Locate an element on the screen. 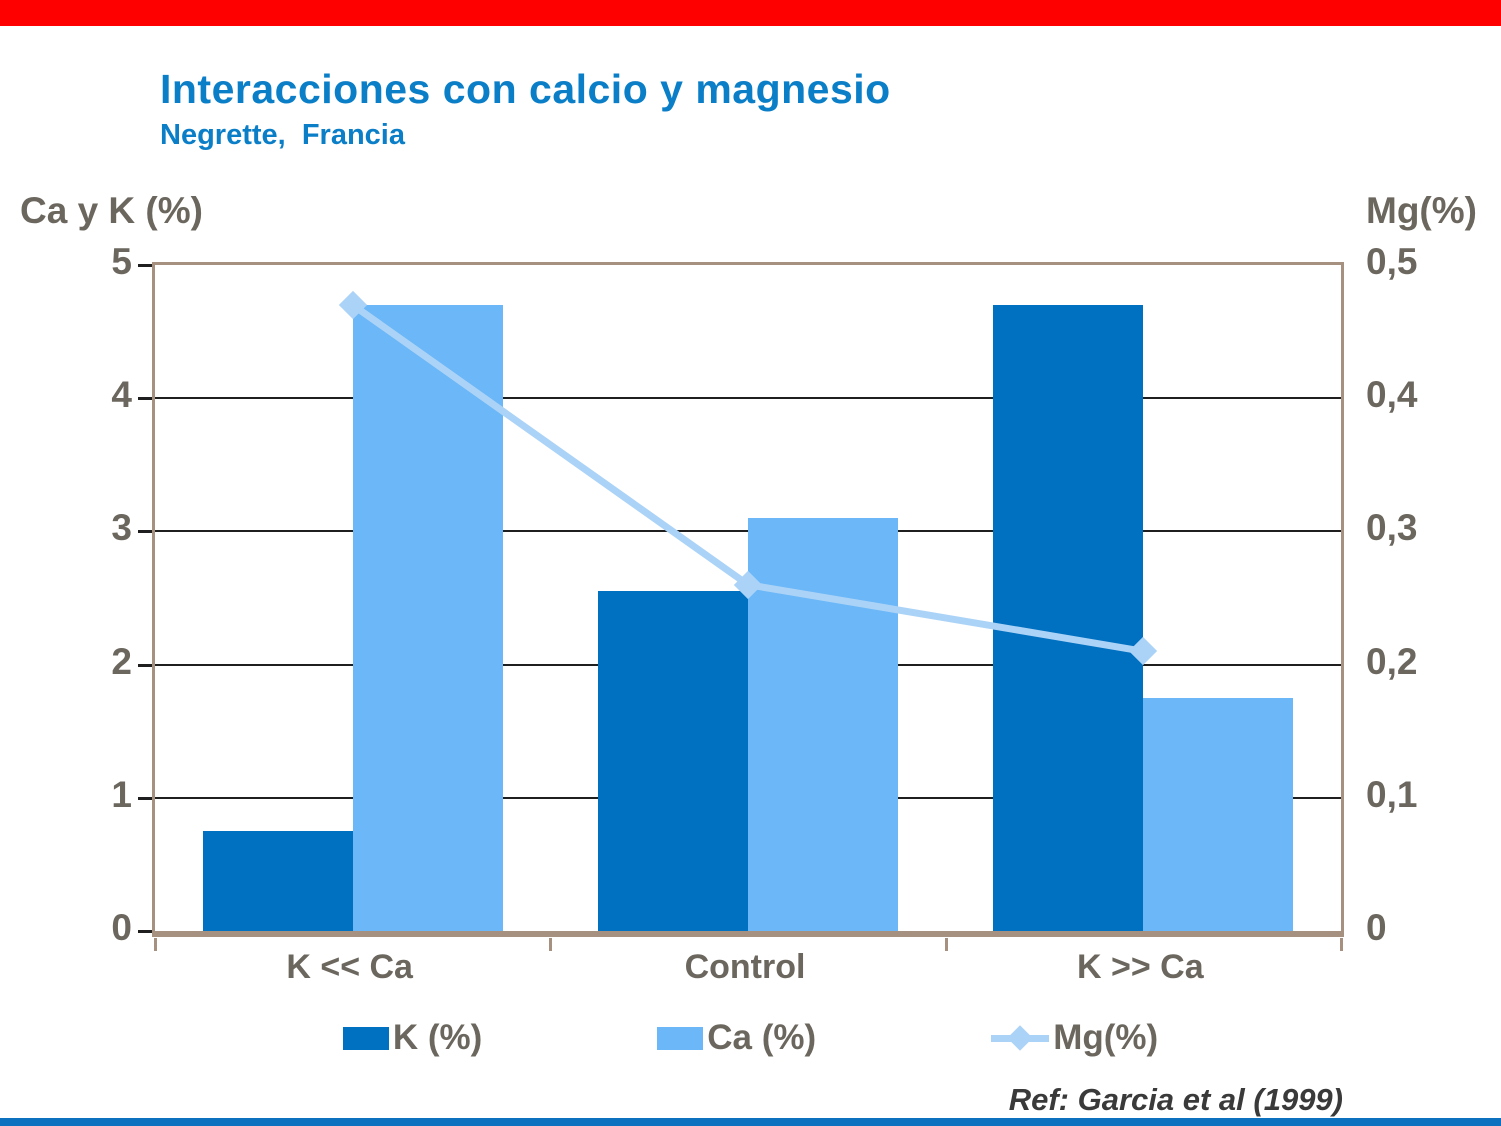 The width and height of the screenshot is (1501, 1126). left-axis-tick-label: 5 is located at coordinates (121, 261).